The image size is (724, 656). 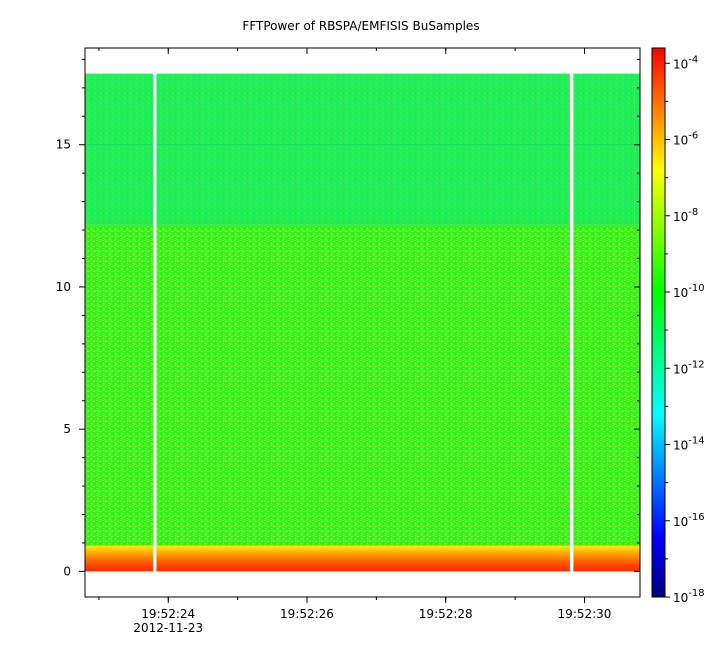 I want to click on x-tick-date-label: 2012-11-23, so click(x=168, y=628).